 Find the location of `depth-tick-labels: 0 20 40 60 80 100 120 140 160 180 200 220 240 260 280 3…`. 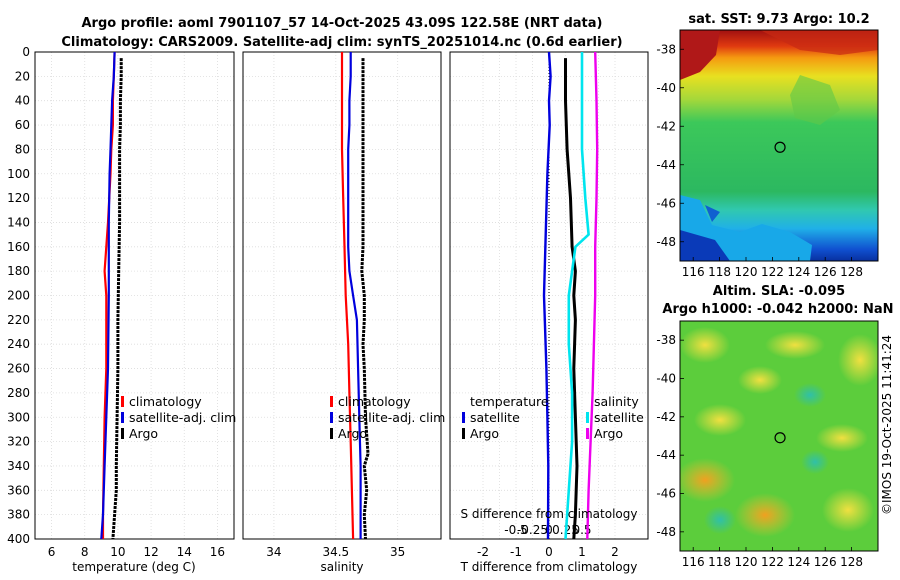

depth-tick-labels: 0 20 40 60 80 100 120 140 160 180 200 220 240 260 280 3… is located at coordinates (18, 295).